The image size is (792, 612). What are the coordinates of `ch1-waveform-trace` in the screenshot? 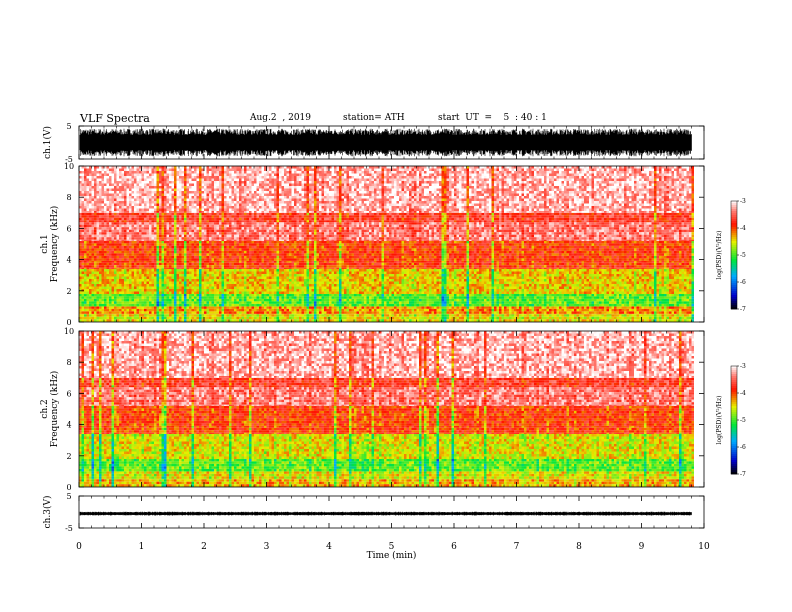 It's located at (385, 142).